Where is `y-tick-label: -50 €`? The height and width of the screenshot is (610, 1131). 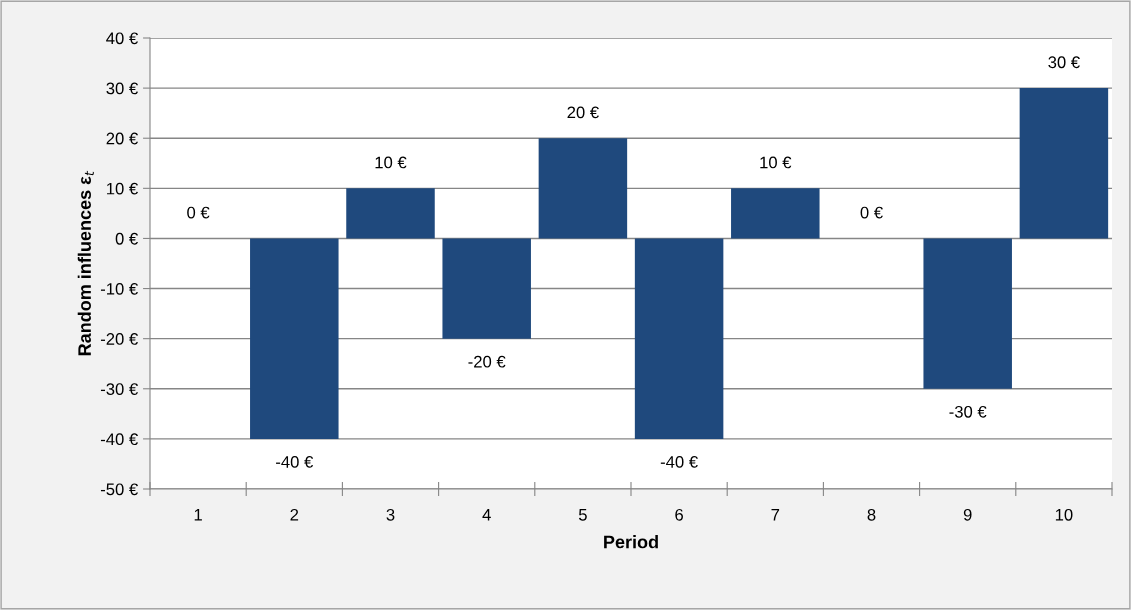
y-tick-label: -50 € is located at coordinates (119, 489).